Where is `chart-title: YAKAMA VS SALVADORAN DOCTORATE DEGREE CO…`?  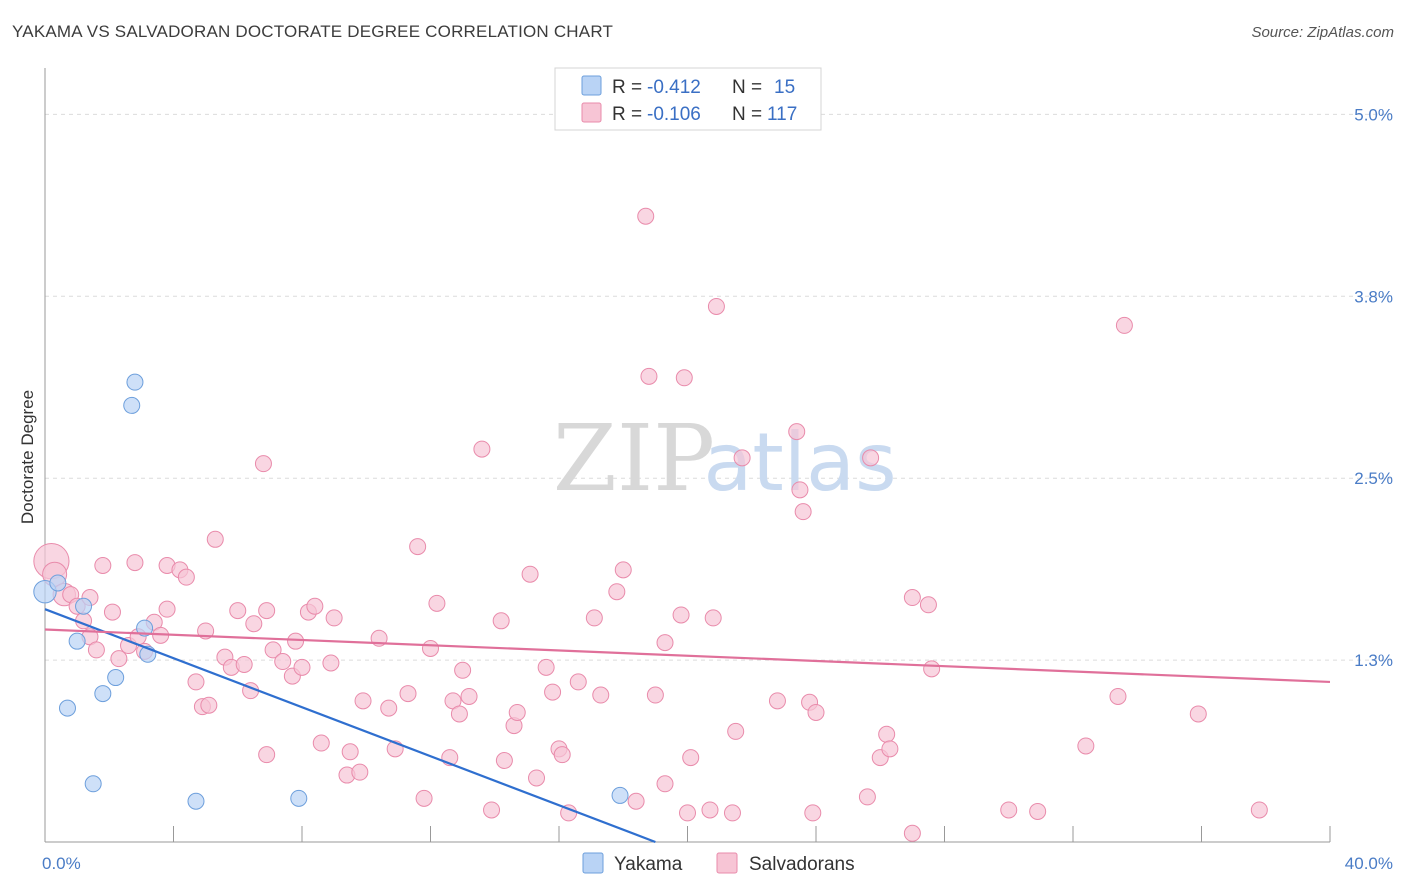 chart-title: YAKAMA VS SALVADORAN DOCTORATE DEGREE CO… is located at coordinates (313, 31).